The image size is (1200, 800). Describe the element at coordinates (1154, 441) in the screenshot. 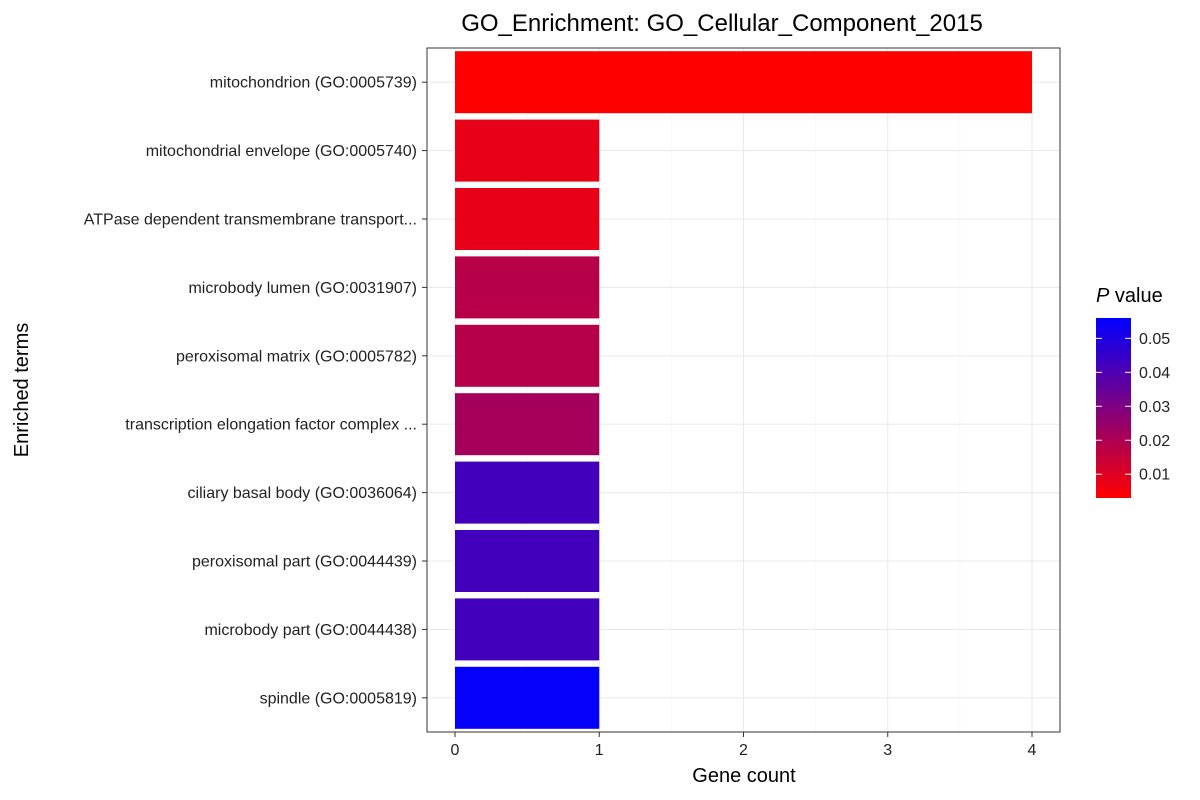

I see `legend-tick-label: 0.02` at that location.